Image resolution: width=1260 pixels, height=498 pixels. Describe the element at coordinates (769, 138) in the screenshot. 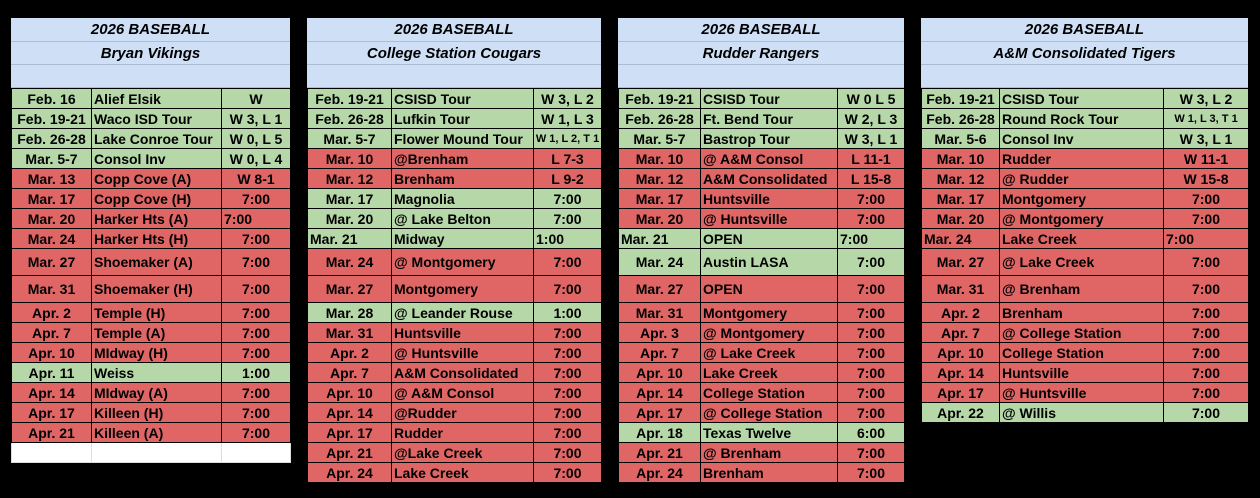

I see `game-opponent: Bastrop Tour` at that location.